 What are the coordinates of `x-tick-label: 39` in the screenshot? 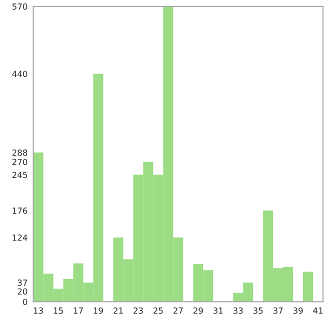 It's located at (298, 310).